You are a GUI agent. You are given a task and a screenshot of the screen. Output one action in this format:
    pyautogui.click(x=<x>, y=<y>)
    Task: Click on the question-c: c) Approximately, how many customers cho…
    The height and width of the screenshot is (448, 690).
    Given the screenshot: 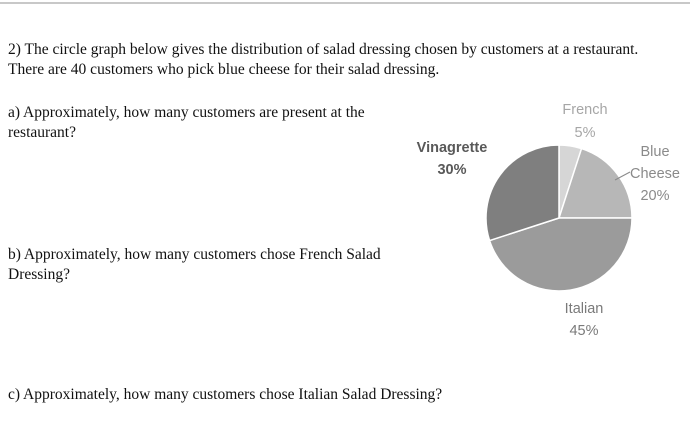 What is the action you would take?
    pyautogui.click(x=225, y=394)
    